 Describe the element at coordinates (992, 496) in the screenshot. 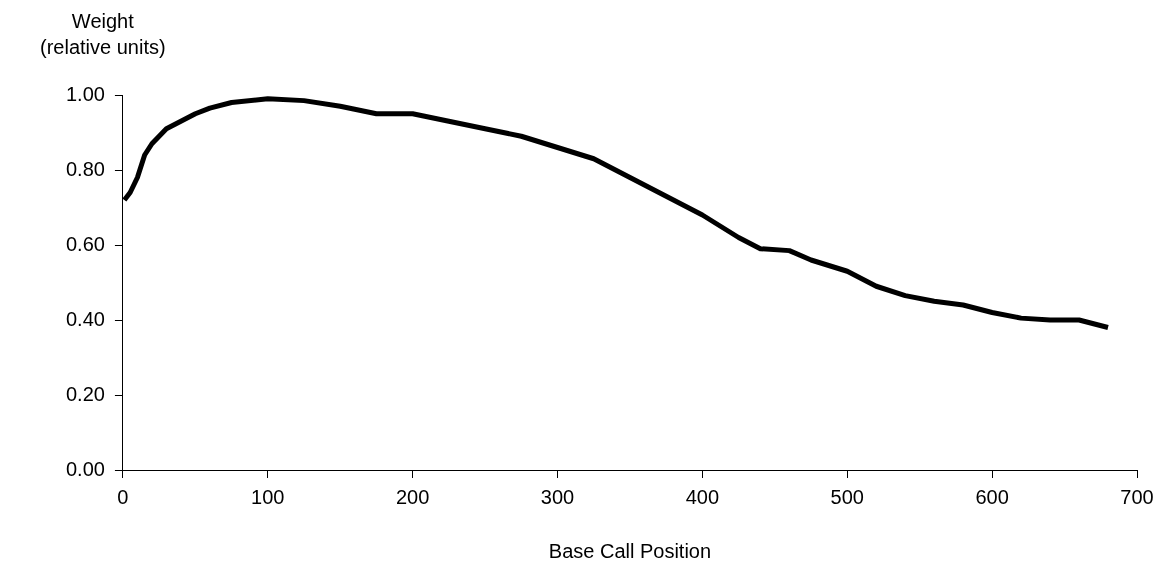

I see `x-tick-label: 600` at that location.